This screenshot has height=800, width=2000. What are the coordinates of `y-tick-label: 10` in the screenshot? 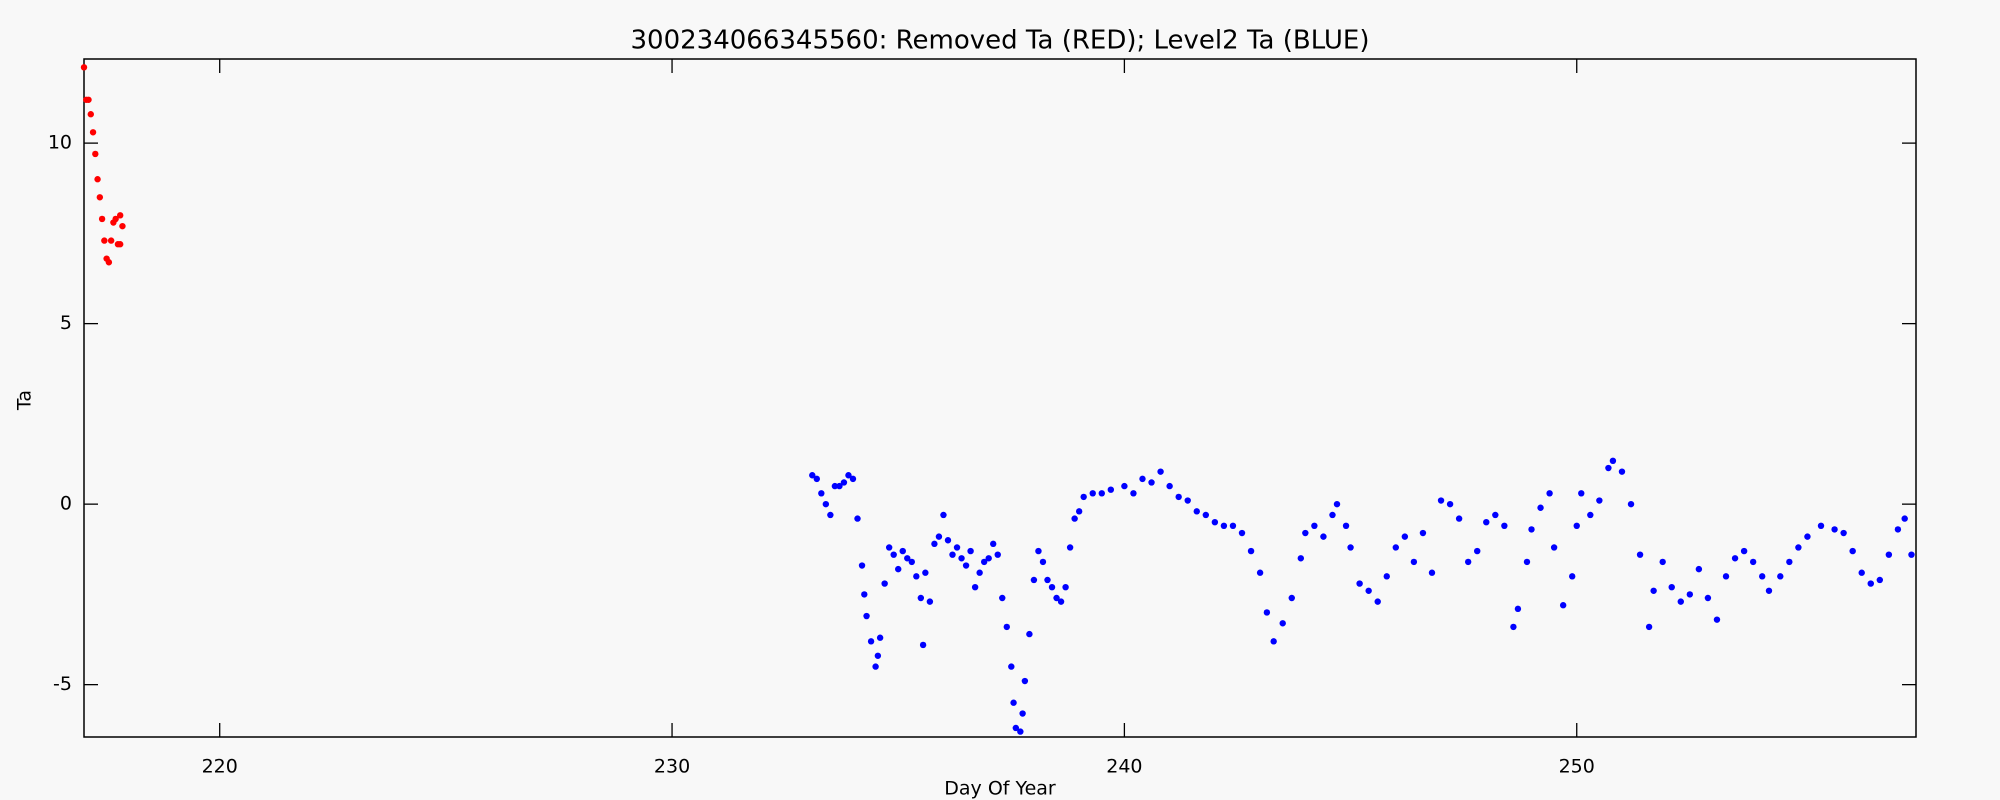 It's located at (60, 143).